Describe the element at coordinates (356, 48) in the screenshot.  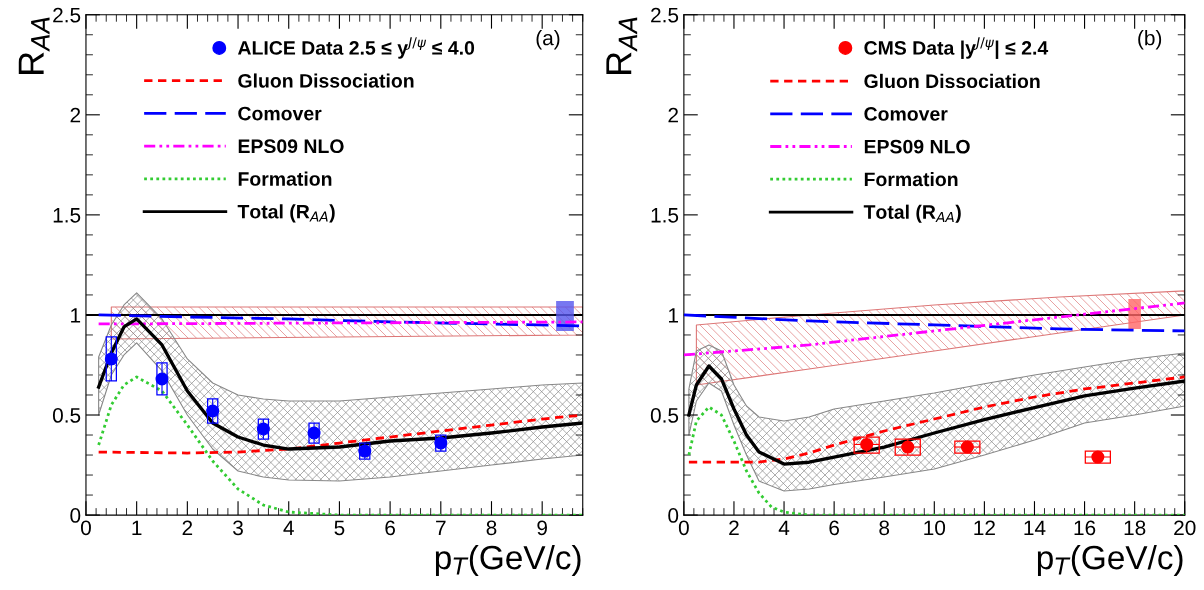
I see `legend-label: ALICE Data 2.5 ≤ y$^{J/ψ}$ ≤ 4.0` at that location.